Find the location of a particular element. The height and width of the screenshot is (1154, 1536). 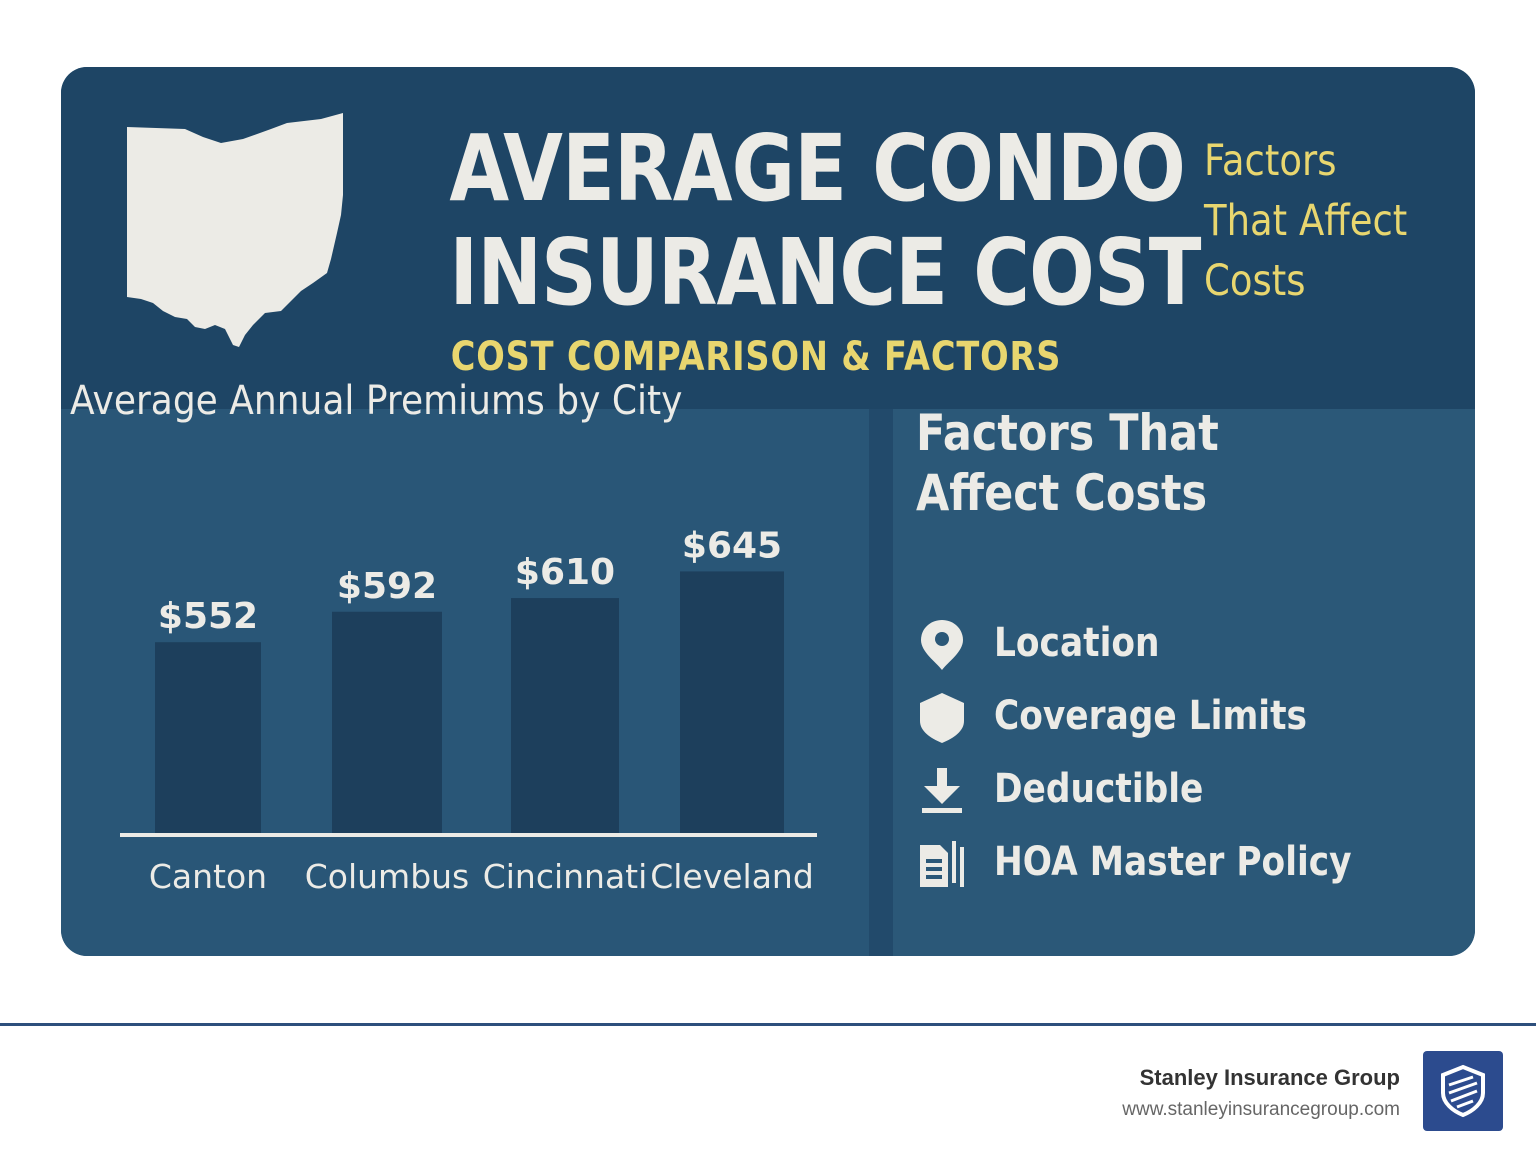

company-url: www.stanleyinsurancegroup.com is located at coordinates (1261, 1109).